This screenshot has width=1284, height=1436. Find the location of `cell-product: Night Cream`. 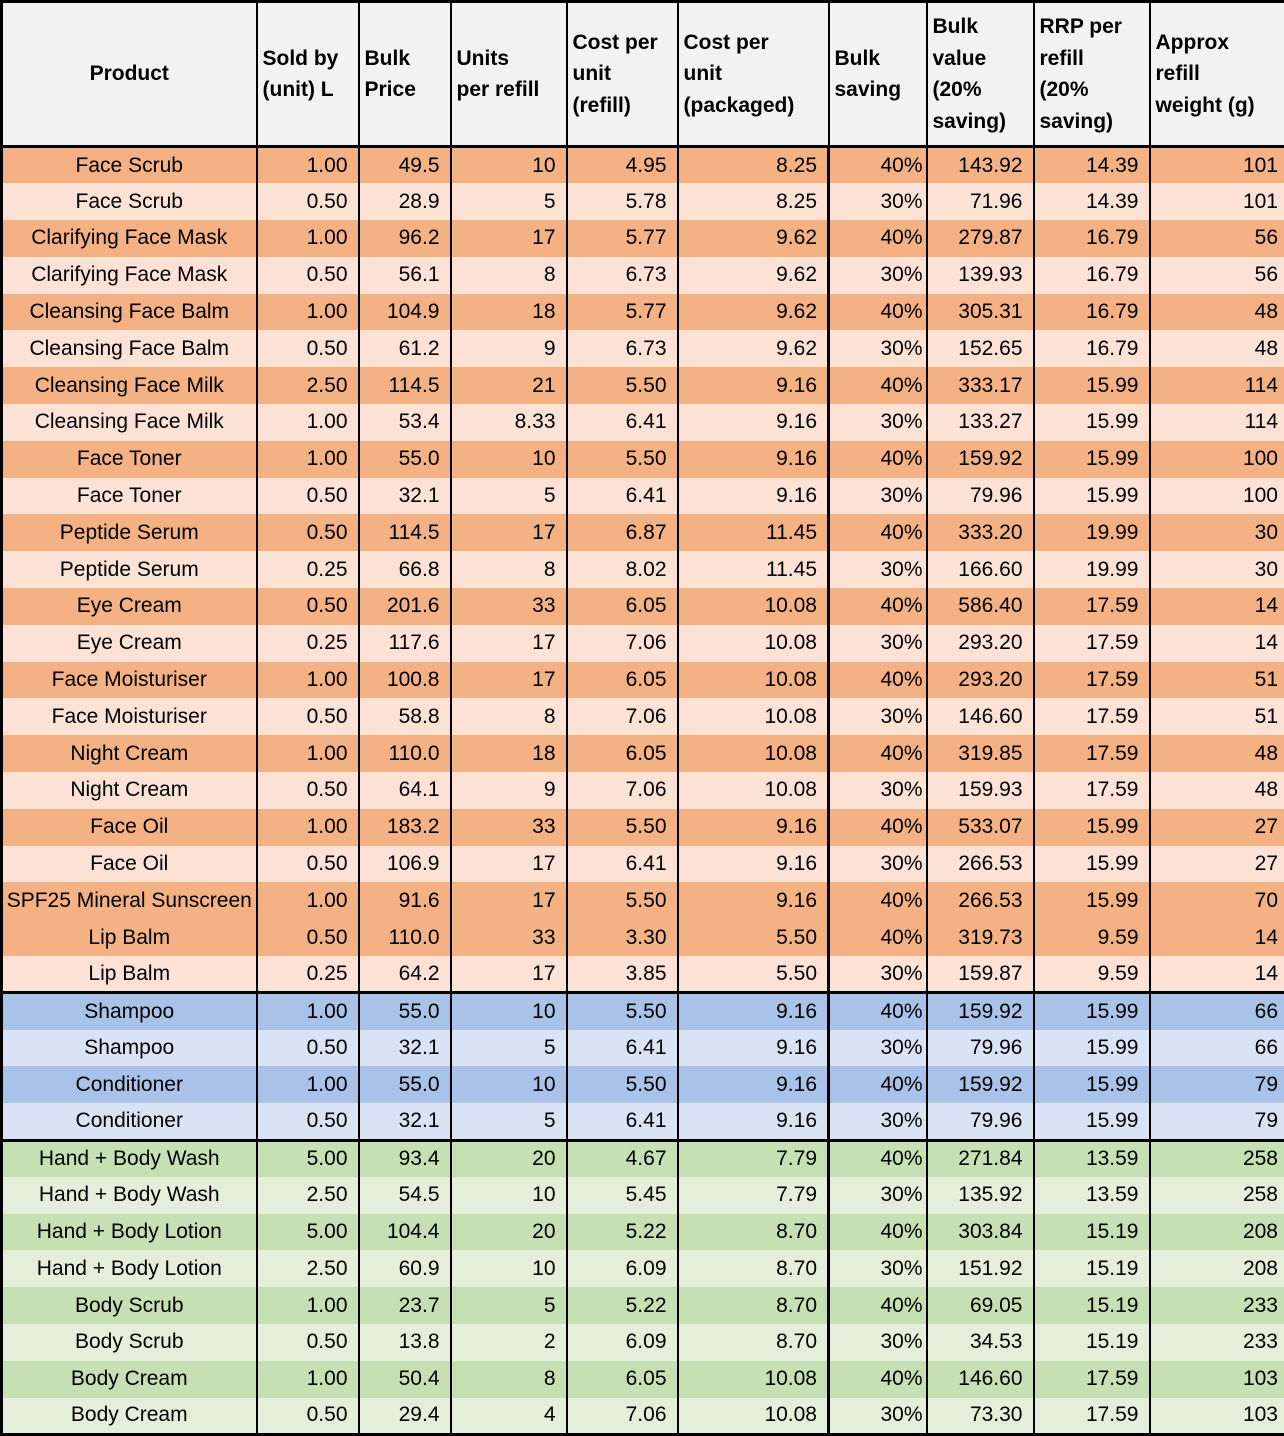

cell-product: Night Cream is located at coordinates (129, 753).